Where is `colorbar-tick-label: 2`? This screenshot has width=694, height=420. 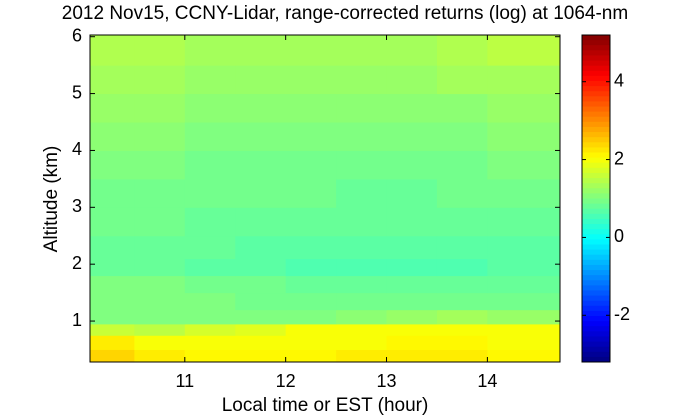
colorbar-tick-label: 2 is located at coordinates (619, 158).